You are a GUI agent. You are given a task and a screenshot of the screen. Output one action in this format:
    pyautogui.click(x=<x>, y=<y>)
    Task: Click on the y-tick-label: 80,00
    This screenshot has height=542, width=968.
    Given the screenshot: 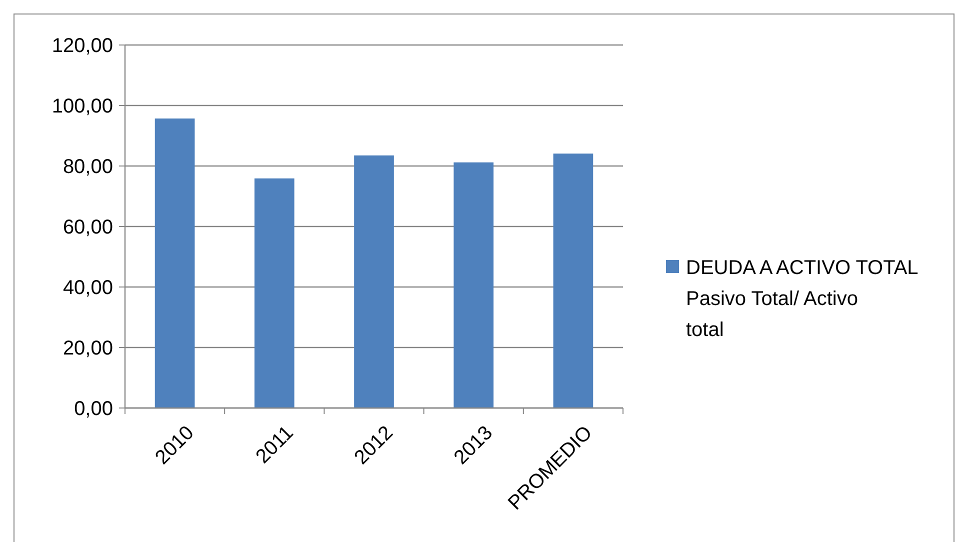 What is the action you would take?
    pyautogui.click(x=87, y=167)
    